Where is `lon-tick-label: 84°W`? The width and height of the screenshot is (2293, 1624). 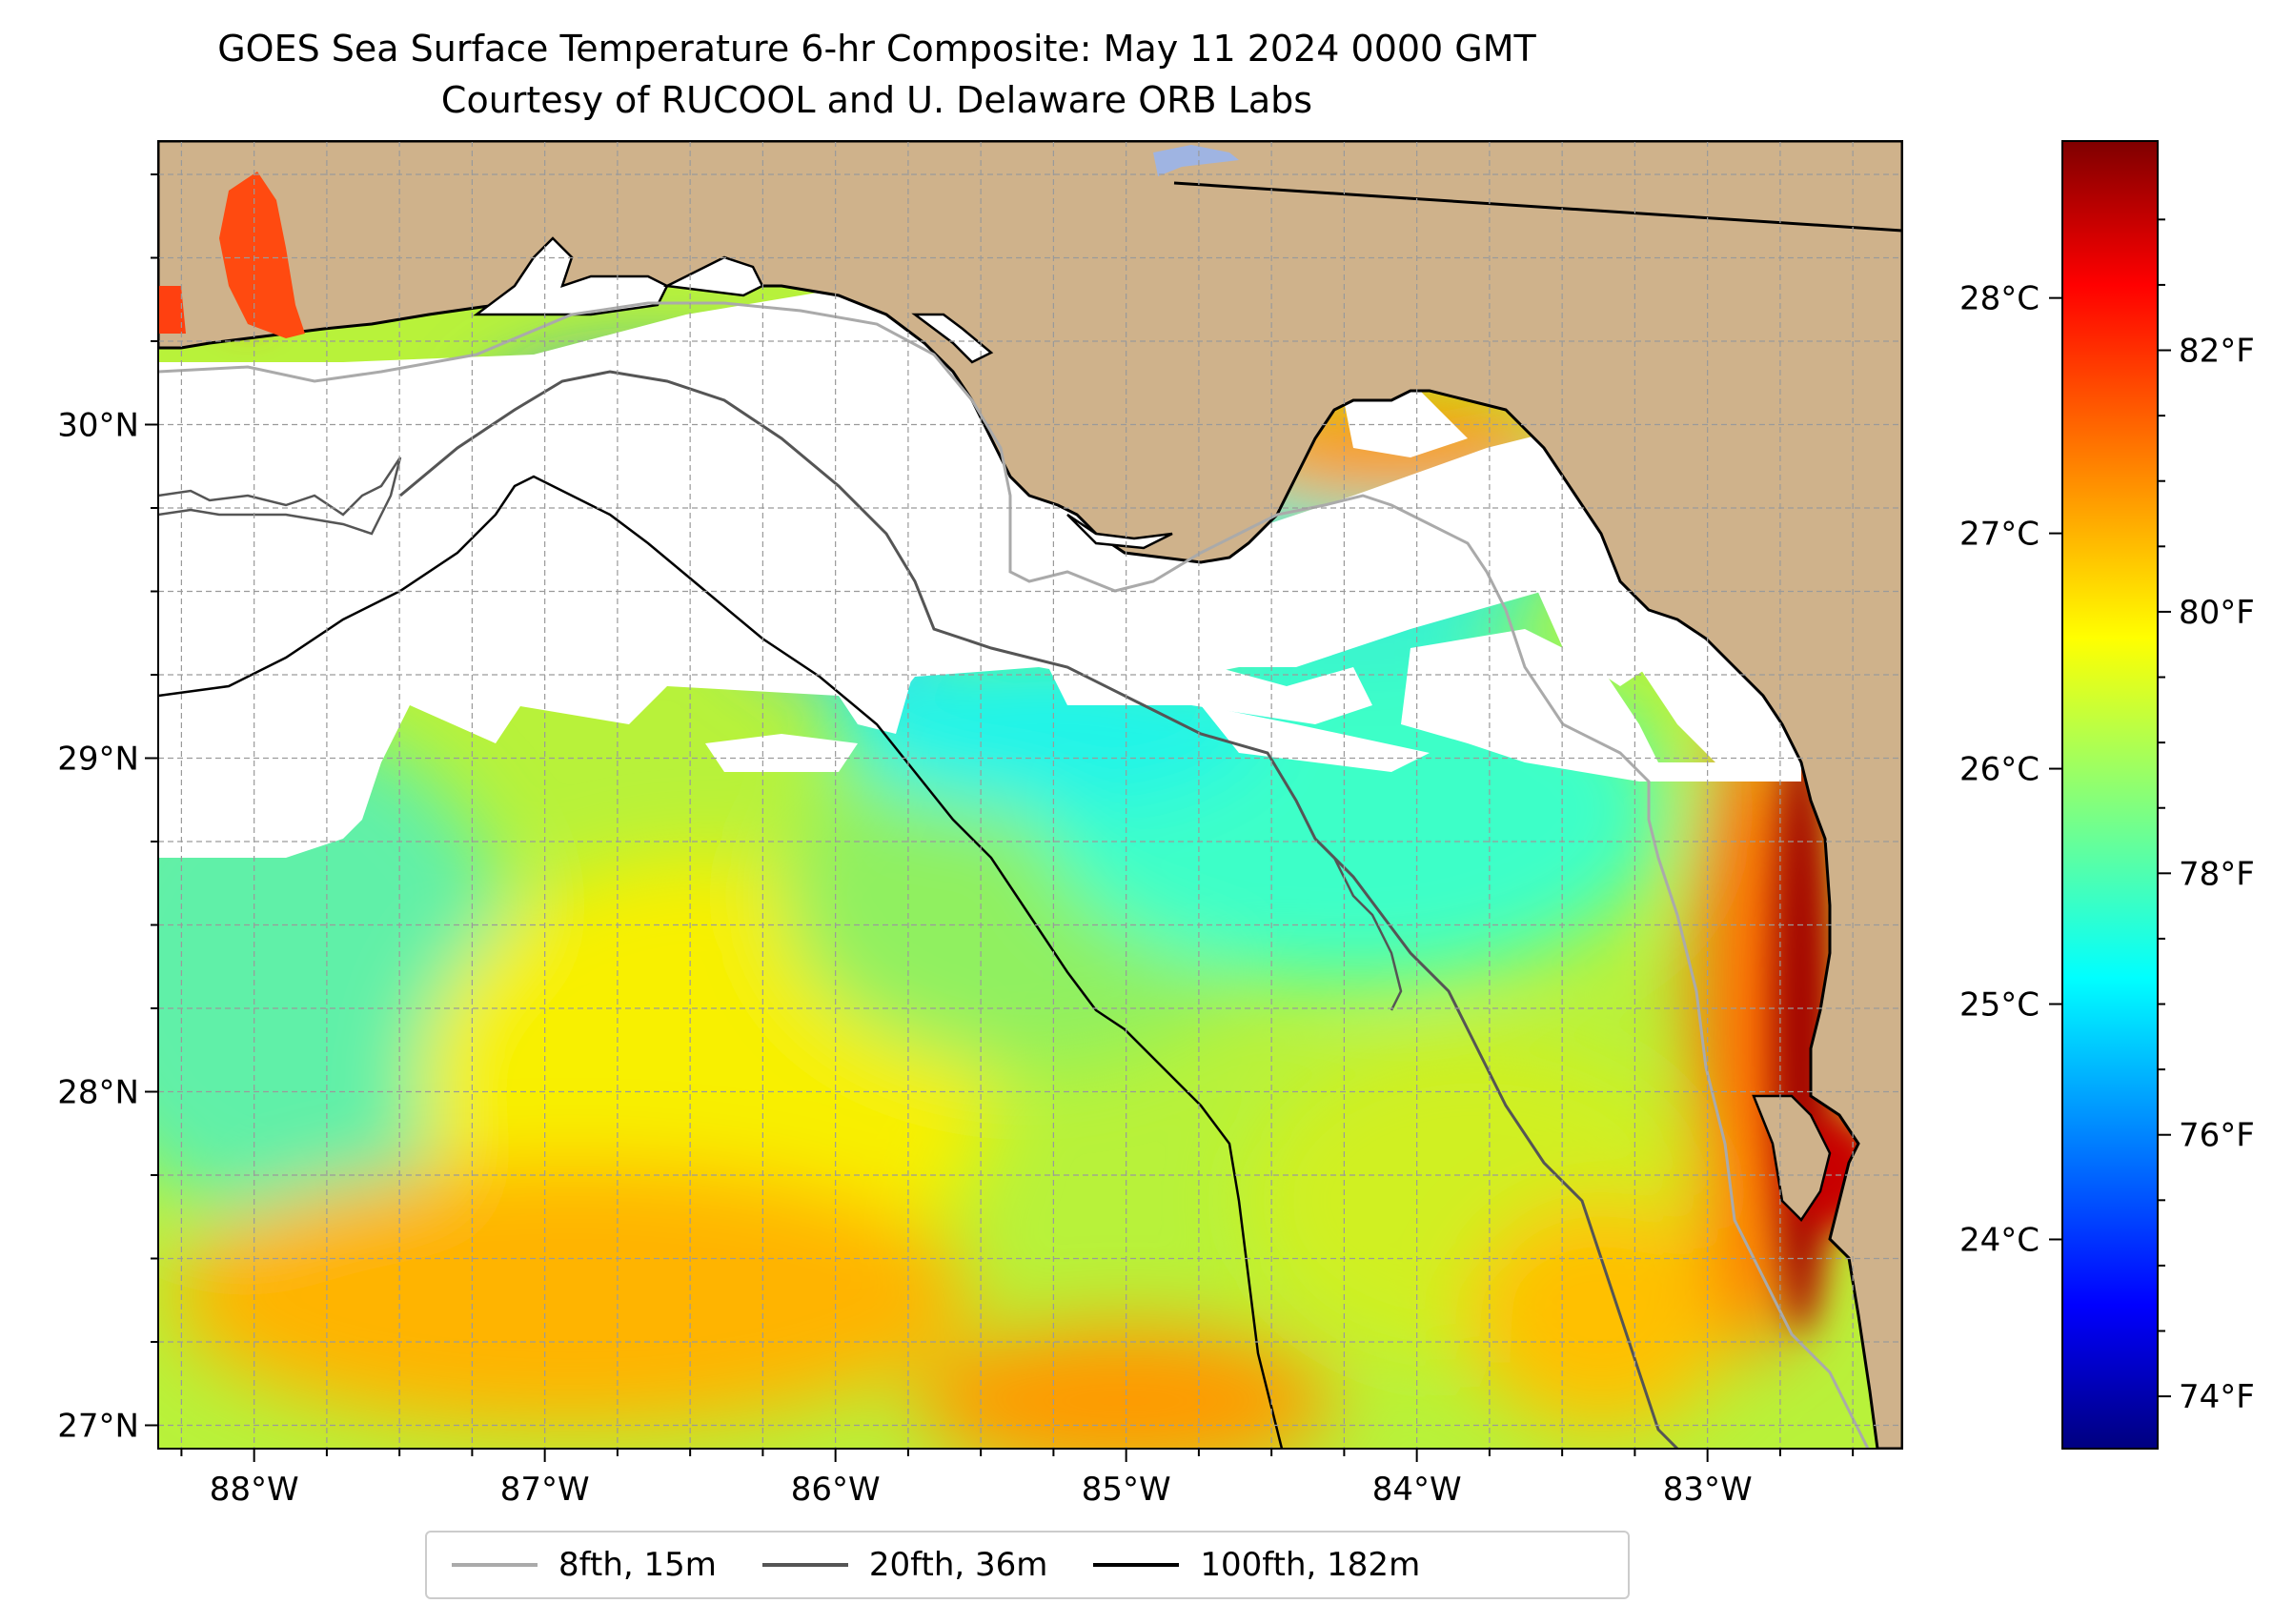
lon-tick-label: 84°W is located at coordinates (1417, 1490).